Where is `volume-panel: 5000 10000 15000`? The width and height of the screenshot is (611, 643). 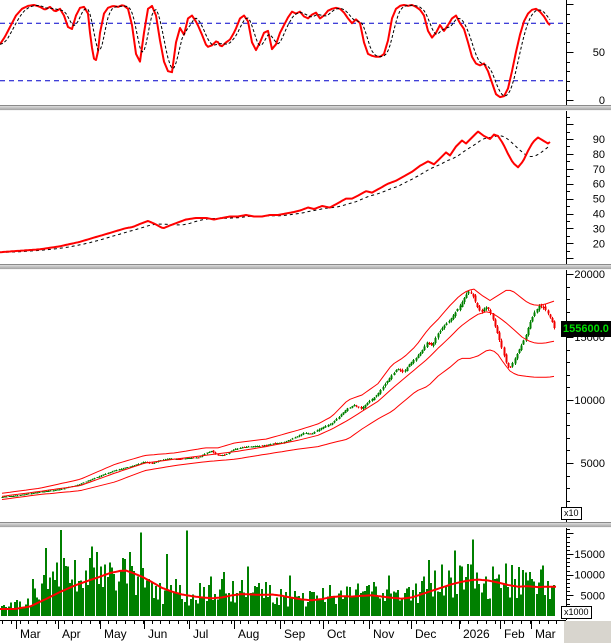 volume-panel: 5000 10000 15000 is located at coordinates (305, 574).